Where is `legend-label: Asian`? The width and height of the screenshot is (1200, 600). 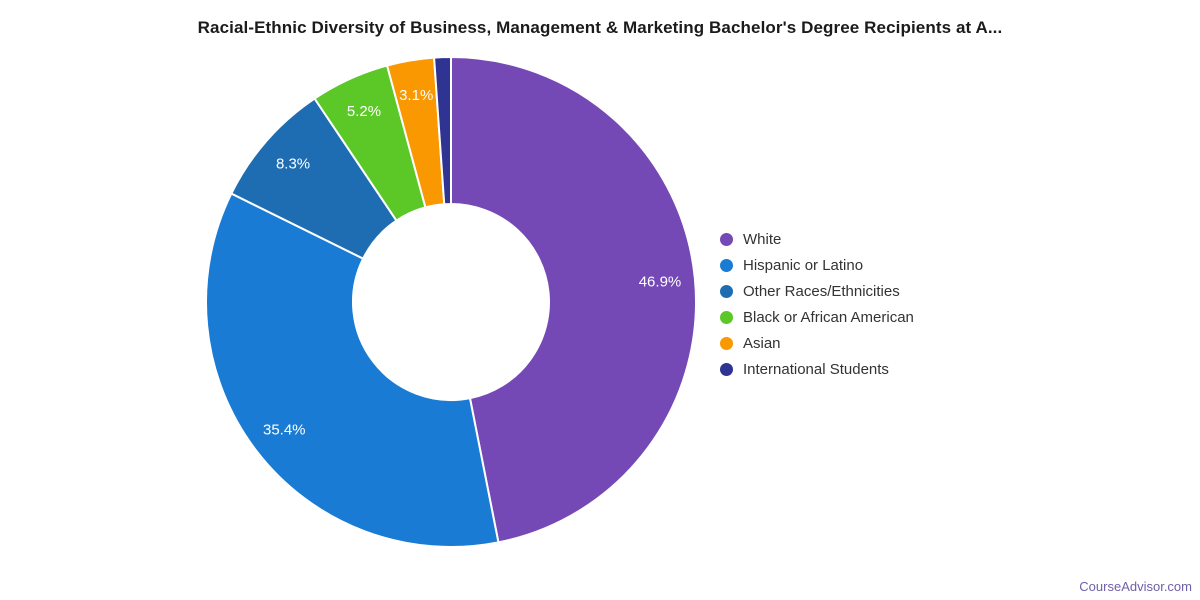
legend-label: Asian is located at coordinates (762, 343).